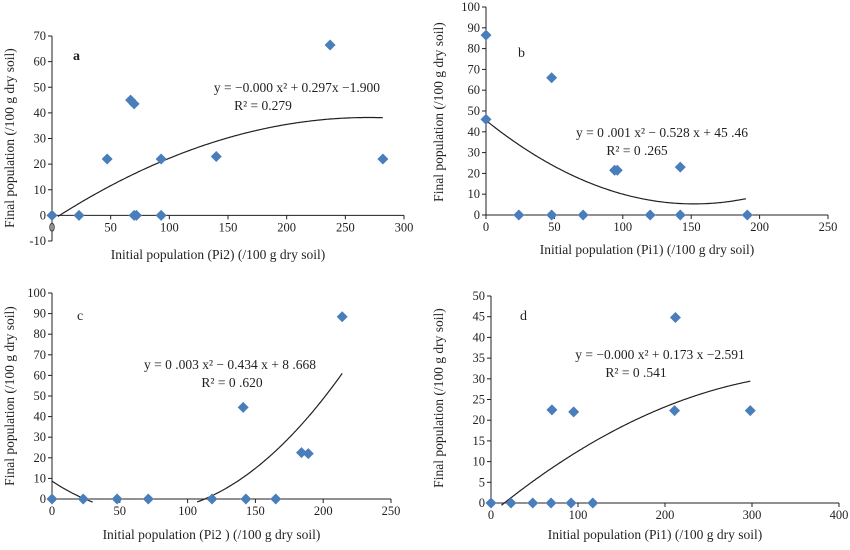  What do you see at coordinates (37, 241) in the screenshot?
I see `y-tick-label: -10` at bounding box center [37, 241].